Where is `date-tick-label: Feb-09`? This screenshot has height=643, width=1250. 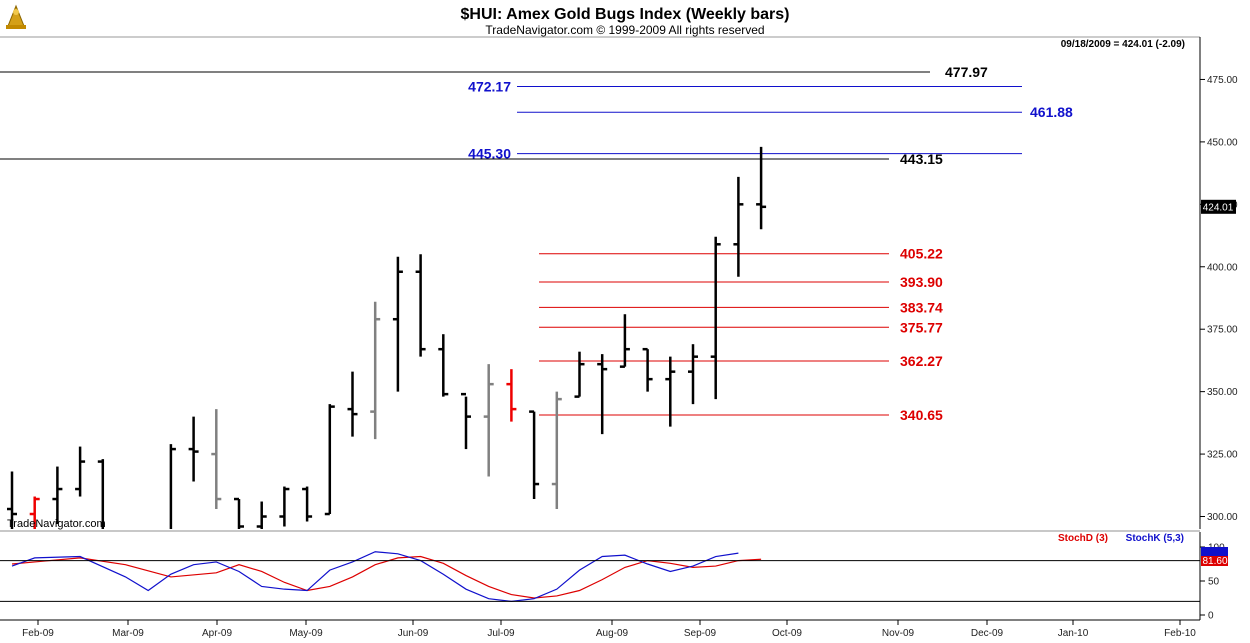 date-tick-label: Feb-09 is located at coordinates (38, 633).